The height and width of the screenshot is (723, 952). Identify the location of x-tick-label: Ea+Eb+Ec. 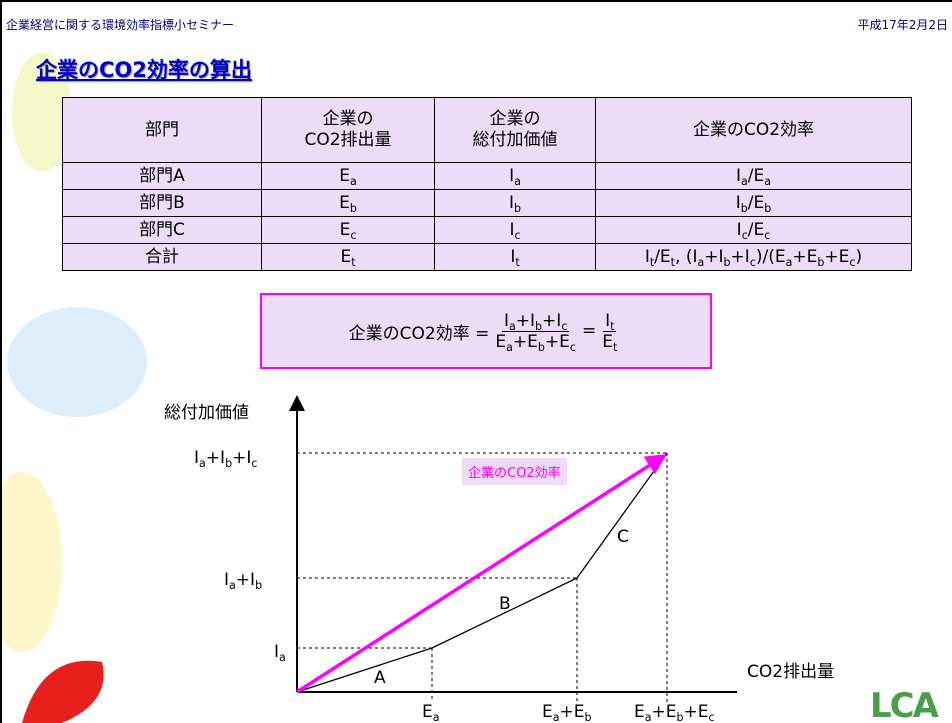
(674, 712).